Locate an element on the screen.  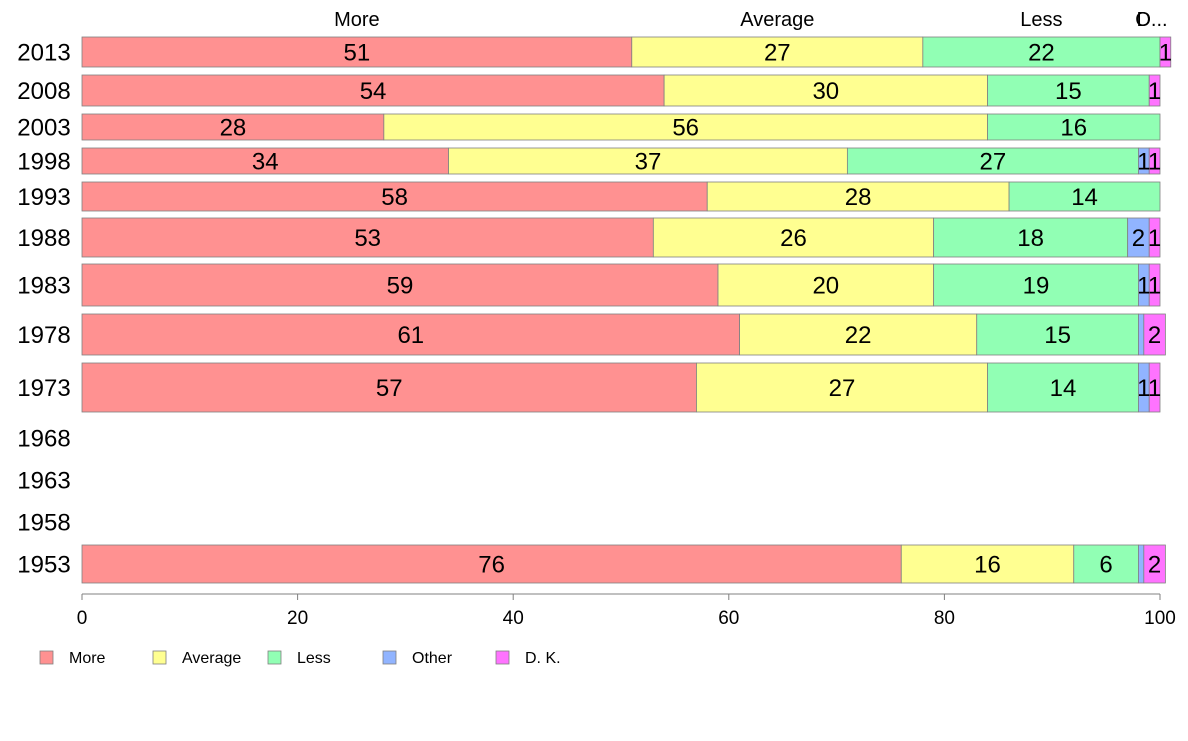
data-label-1998-more: 34 is located at coordinates (265, 162).